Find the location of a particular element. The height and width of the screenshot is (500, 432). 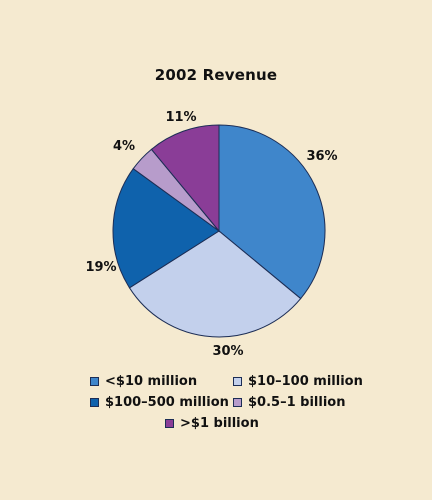

legend-item-3: $0.5–1 billion is located at coordinates (289, 402).